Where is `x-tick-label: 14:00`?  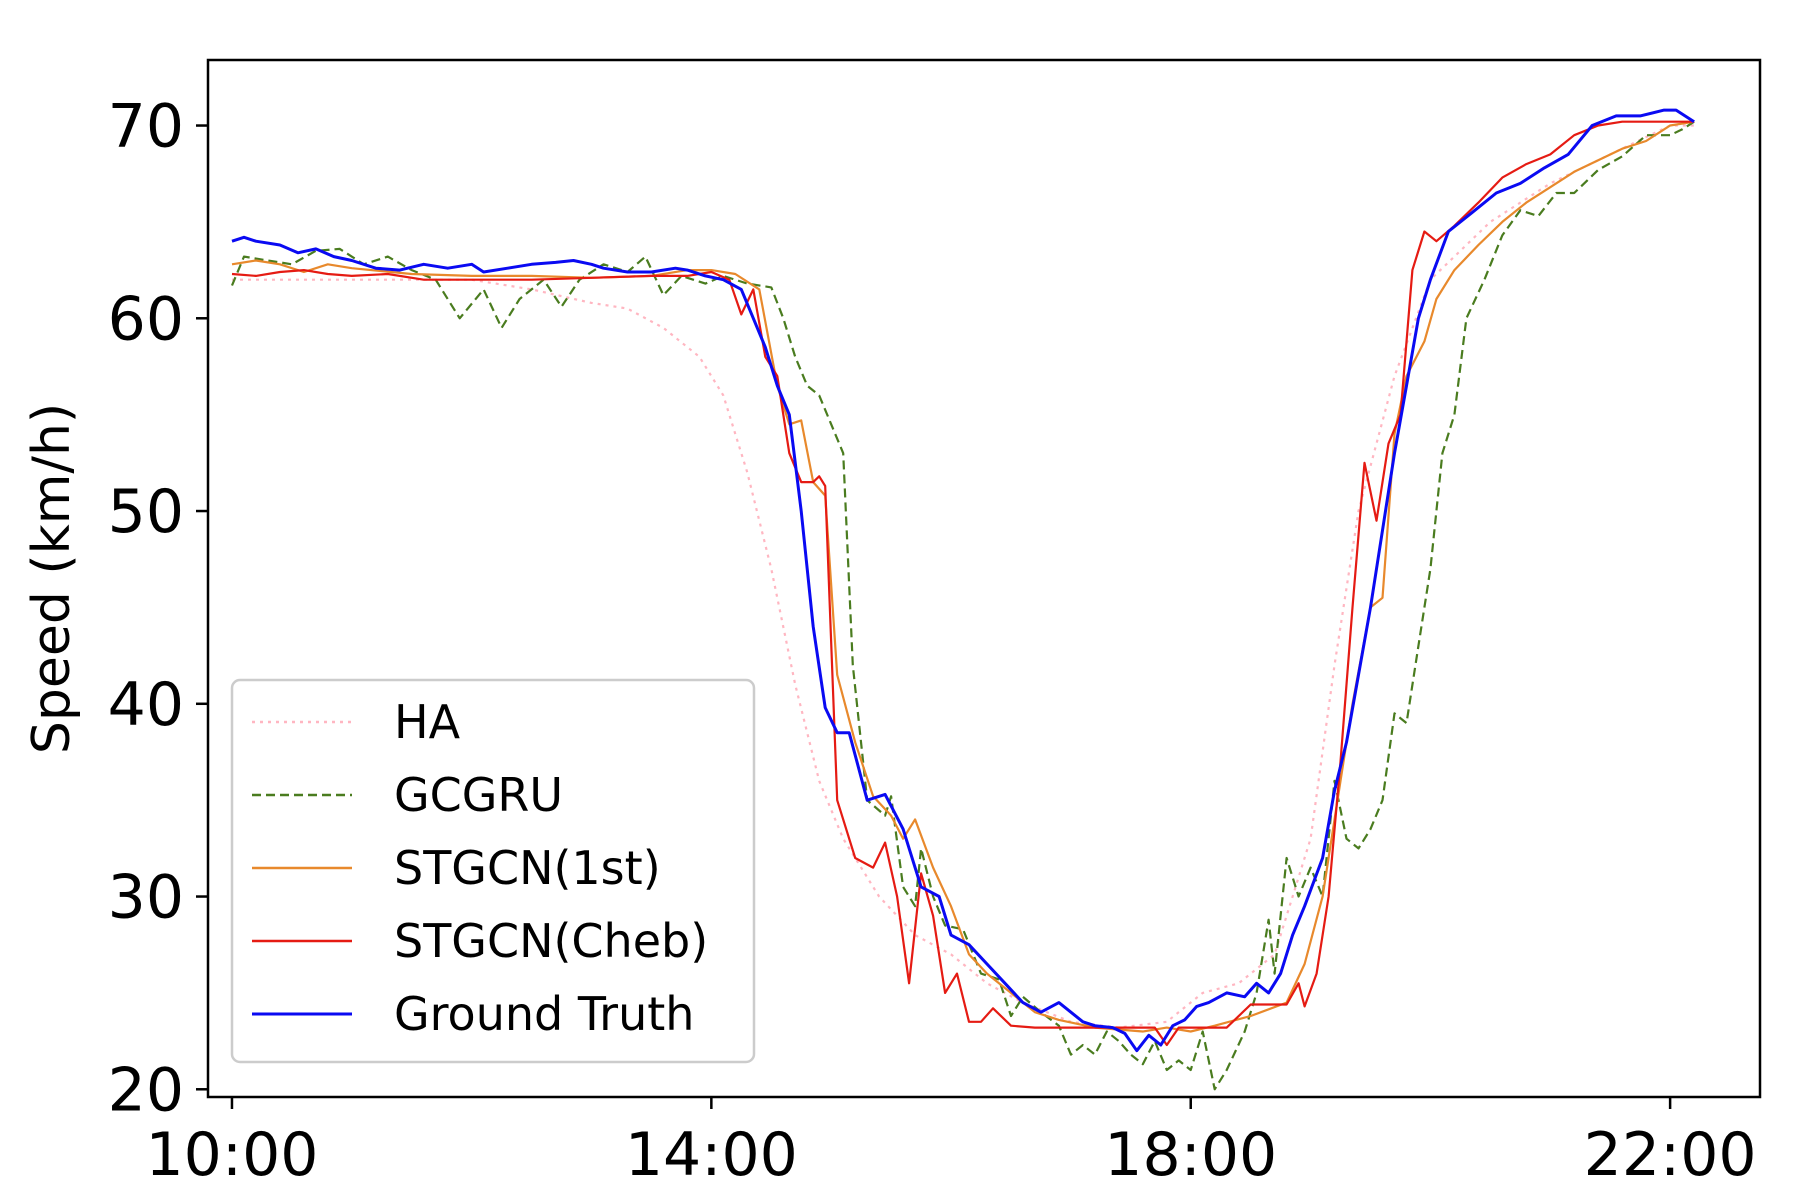
x-tick-label: 14:00 is located at coordinates (711, 1155).